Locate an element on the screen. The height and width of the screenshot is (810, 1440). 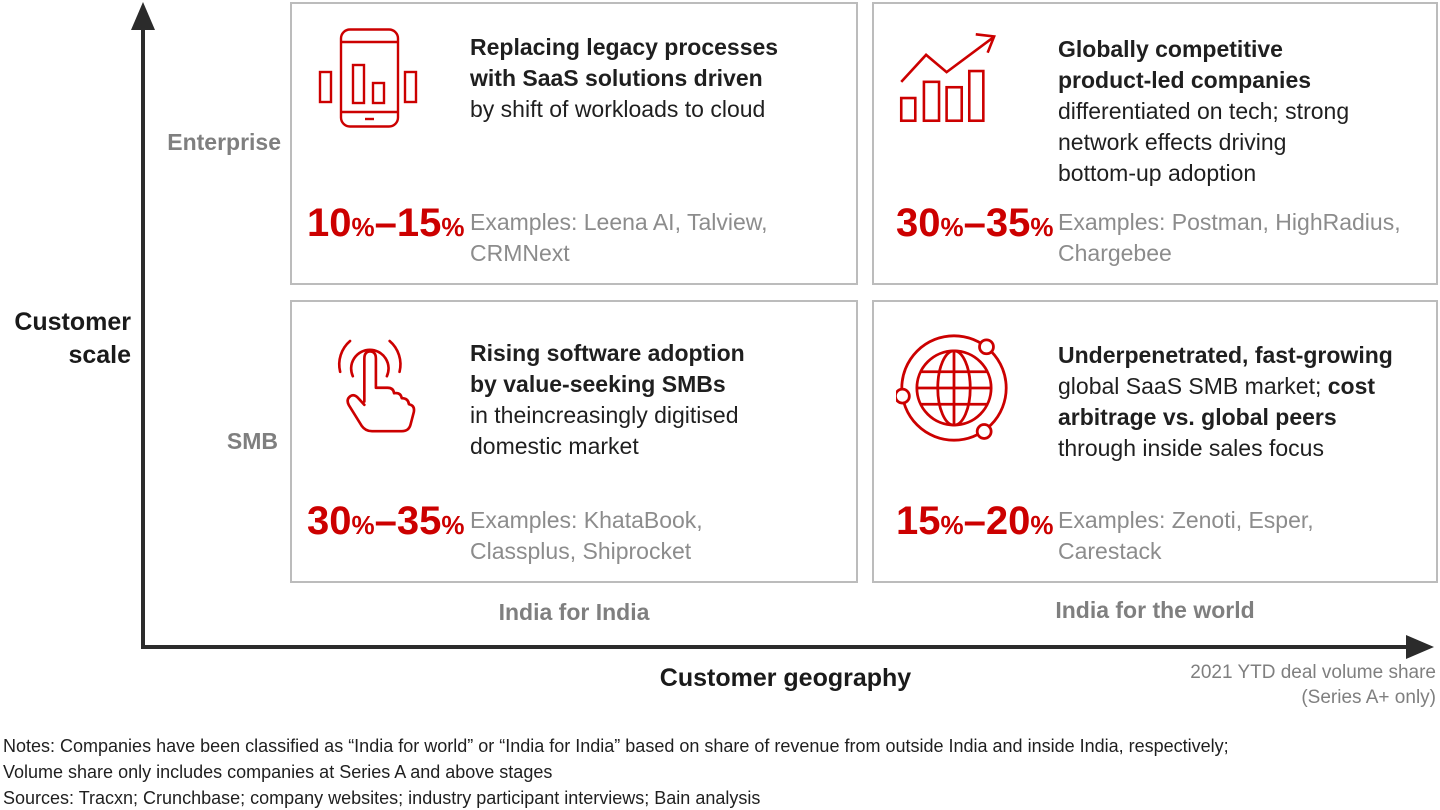
growth-chart-icon is located at coordinates (952, 84).